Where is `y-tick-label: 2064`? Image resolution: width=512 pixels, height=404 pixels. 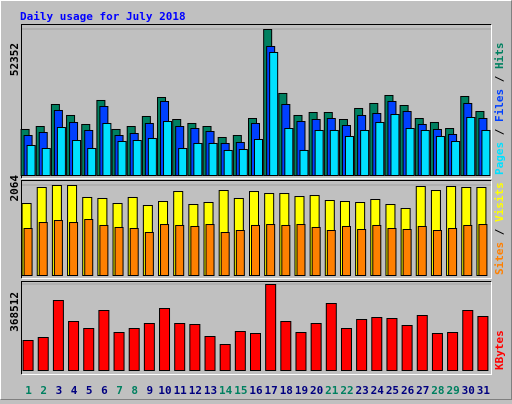
y-tick-label: 2064 is located at coordinates (14, 188).